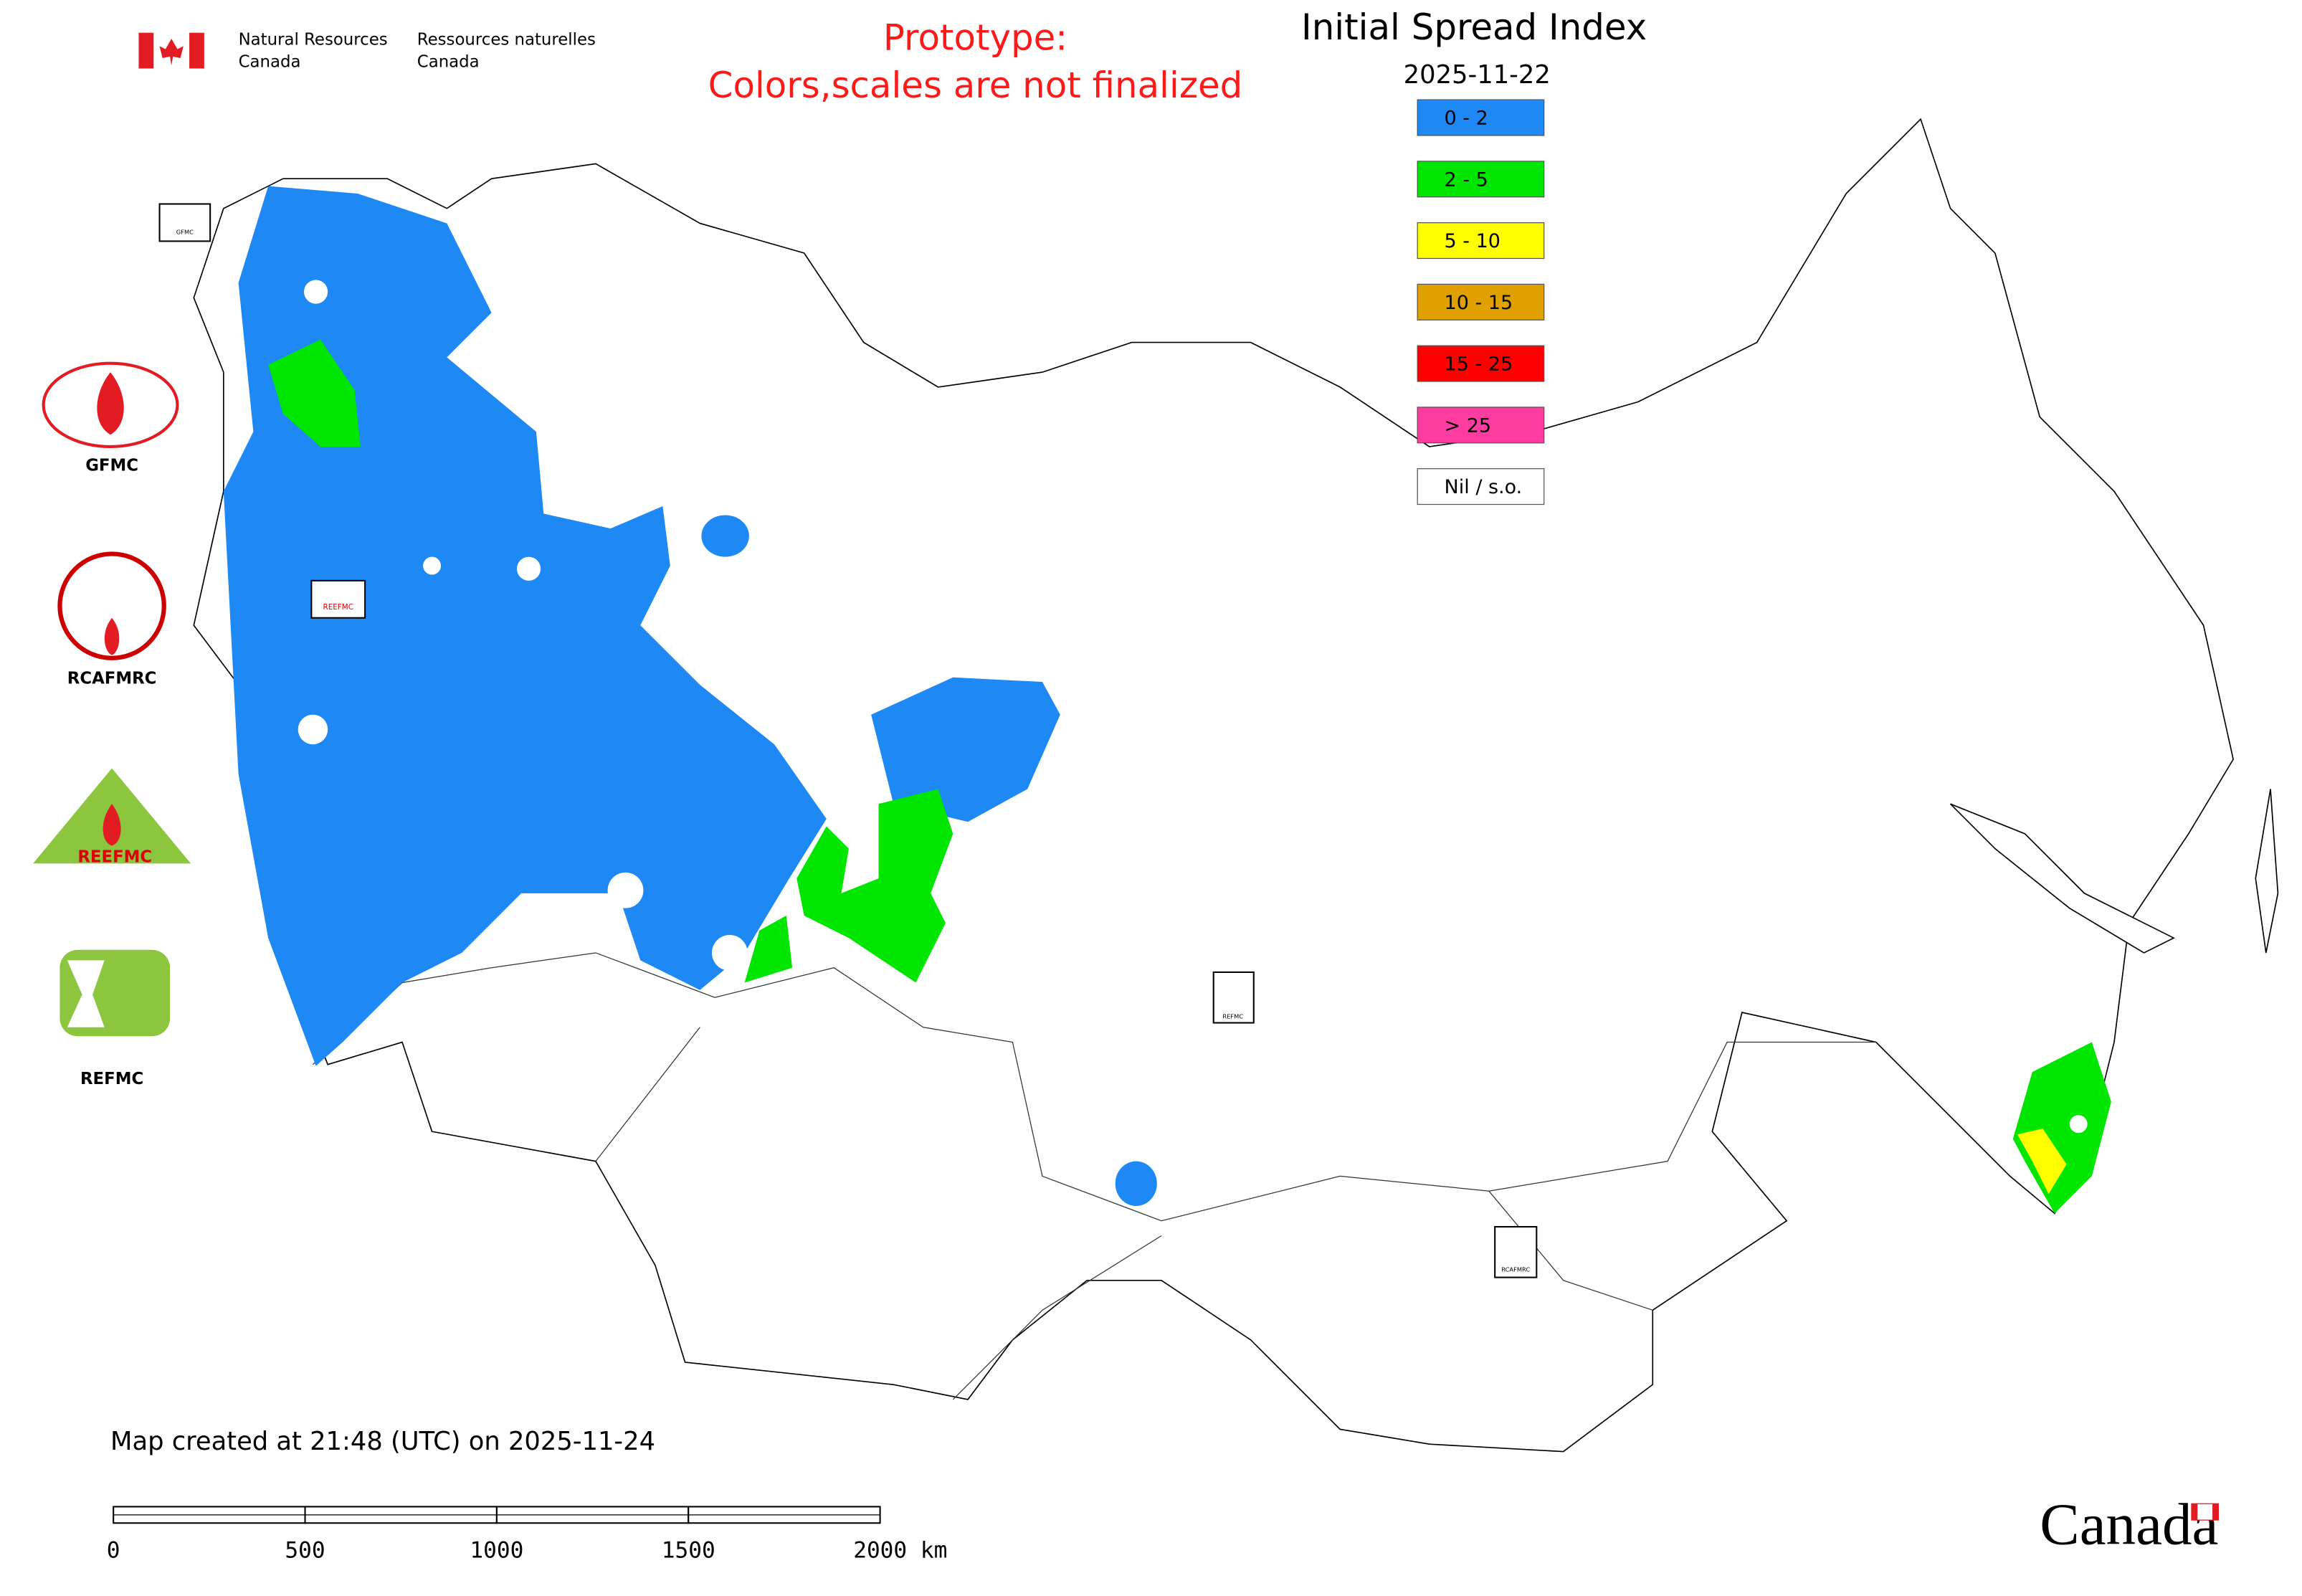  Describe the element at coordinates (383, 1441) in the screenshot. I see `creation-note: Map created at 21:48 (UTC) on 2025-11-24` at that location.